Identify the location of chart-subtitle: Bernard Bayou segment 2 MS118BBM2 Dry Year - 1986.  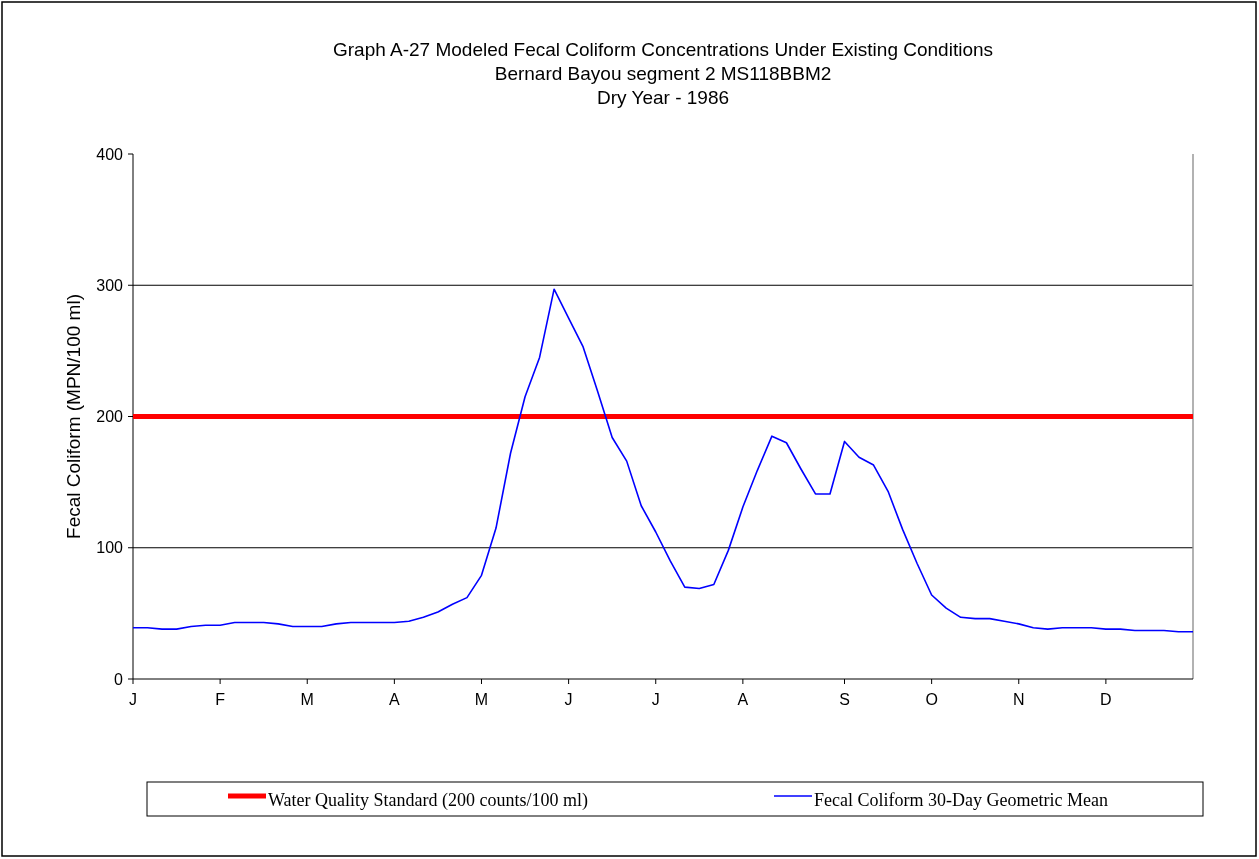
(663, 85).